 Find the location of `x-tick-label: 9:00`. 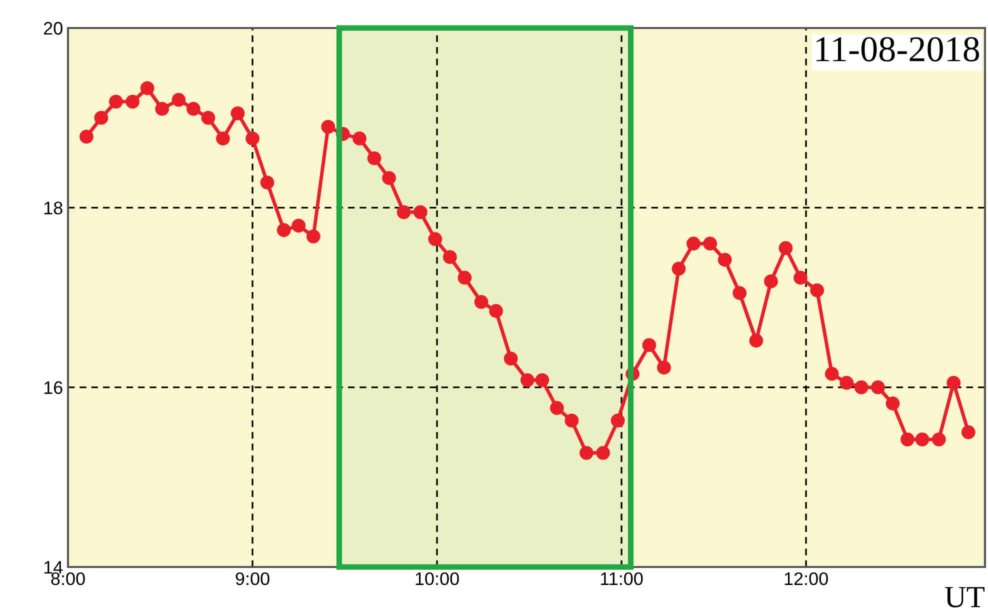

x-tick-label: 9:00 is located at coordinates (253, 579).